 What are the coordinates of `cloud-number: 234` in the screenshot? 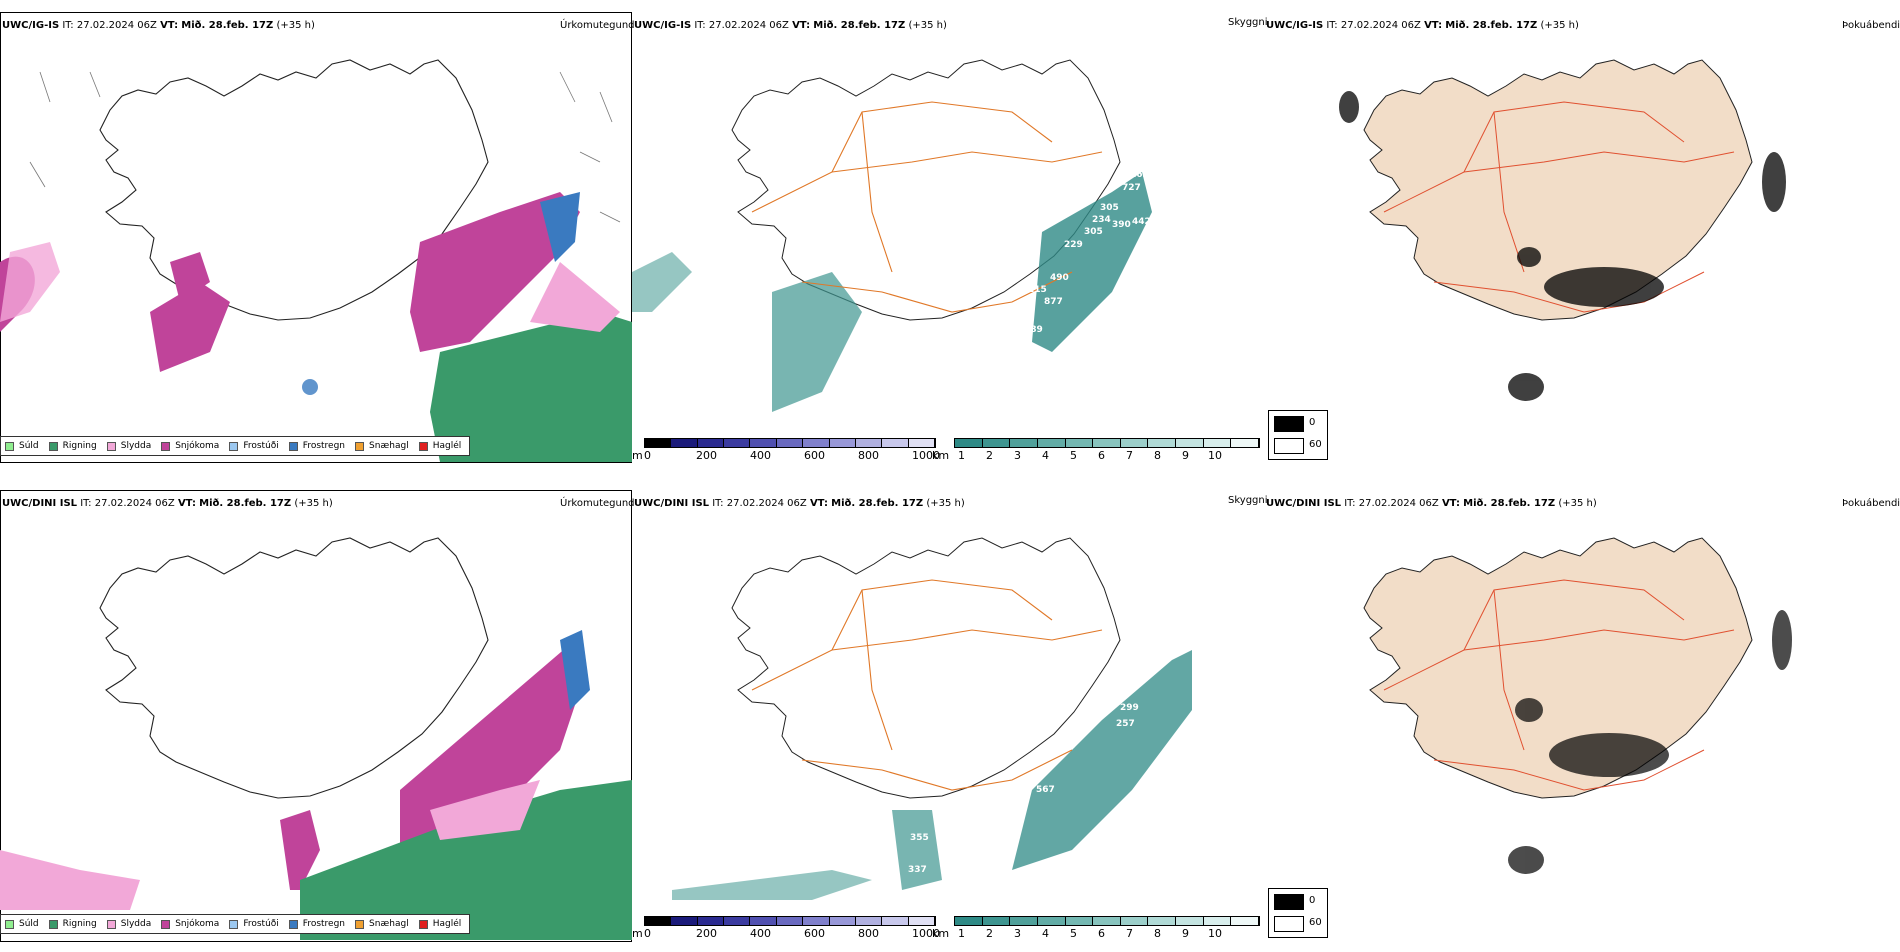 It's located at (1101, 220).